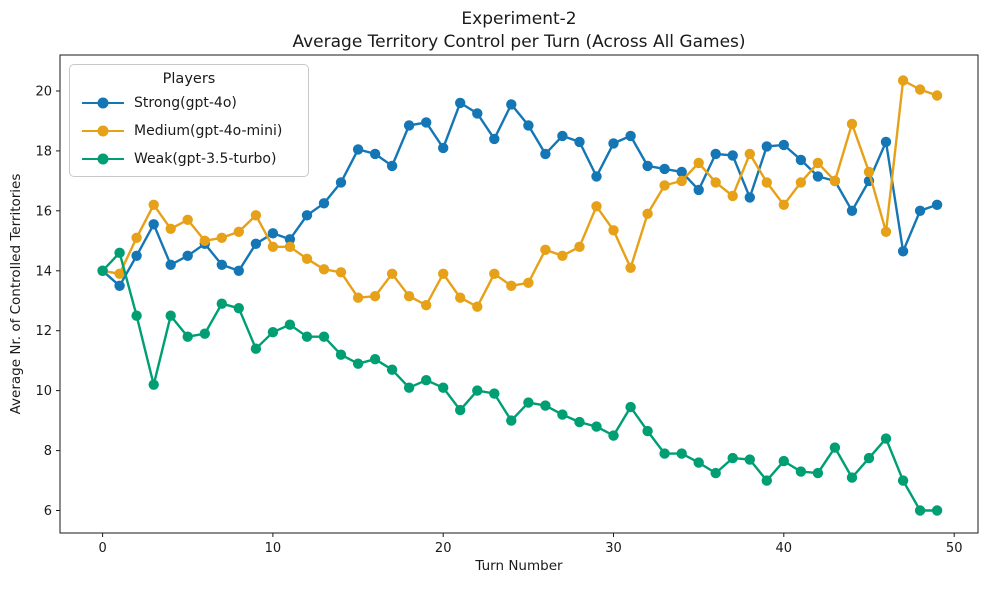  I want to click on legend-entry-medium: Medium(gpt-4o-mini), so click(189, 131).